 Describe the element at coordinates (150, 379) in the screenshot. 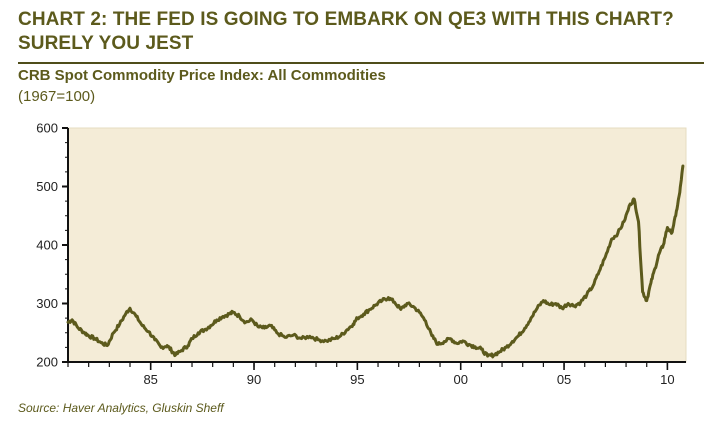

I see `x-tick-label: 85` at that location.